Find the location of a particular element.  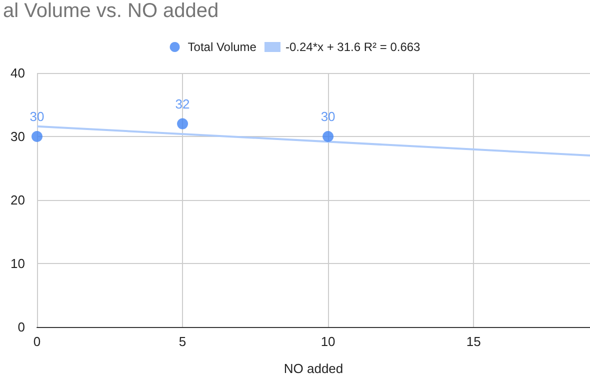

y-tick-label: 40 is located at coordinates (17, 73).